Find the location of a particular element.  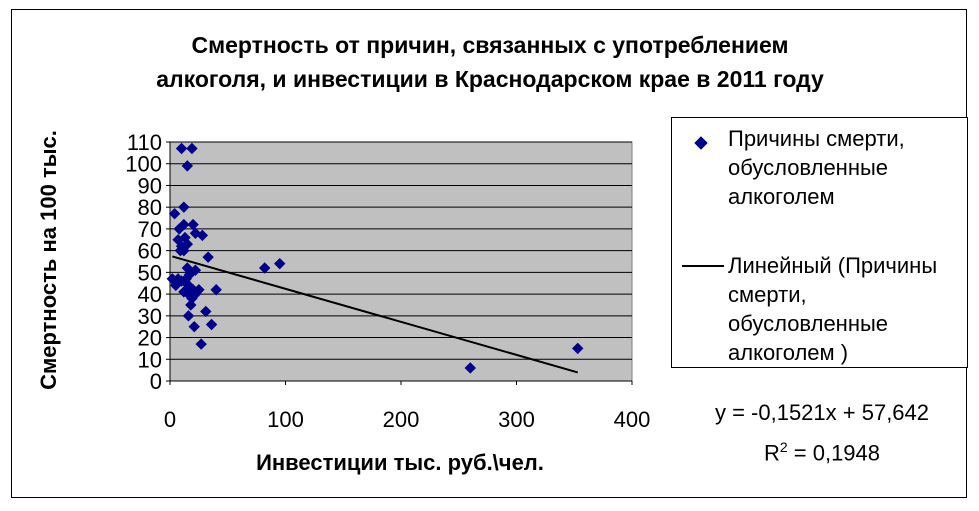

diamond-marker-icon is located at coordinates (701, 143).